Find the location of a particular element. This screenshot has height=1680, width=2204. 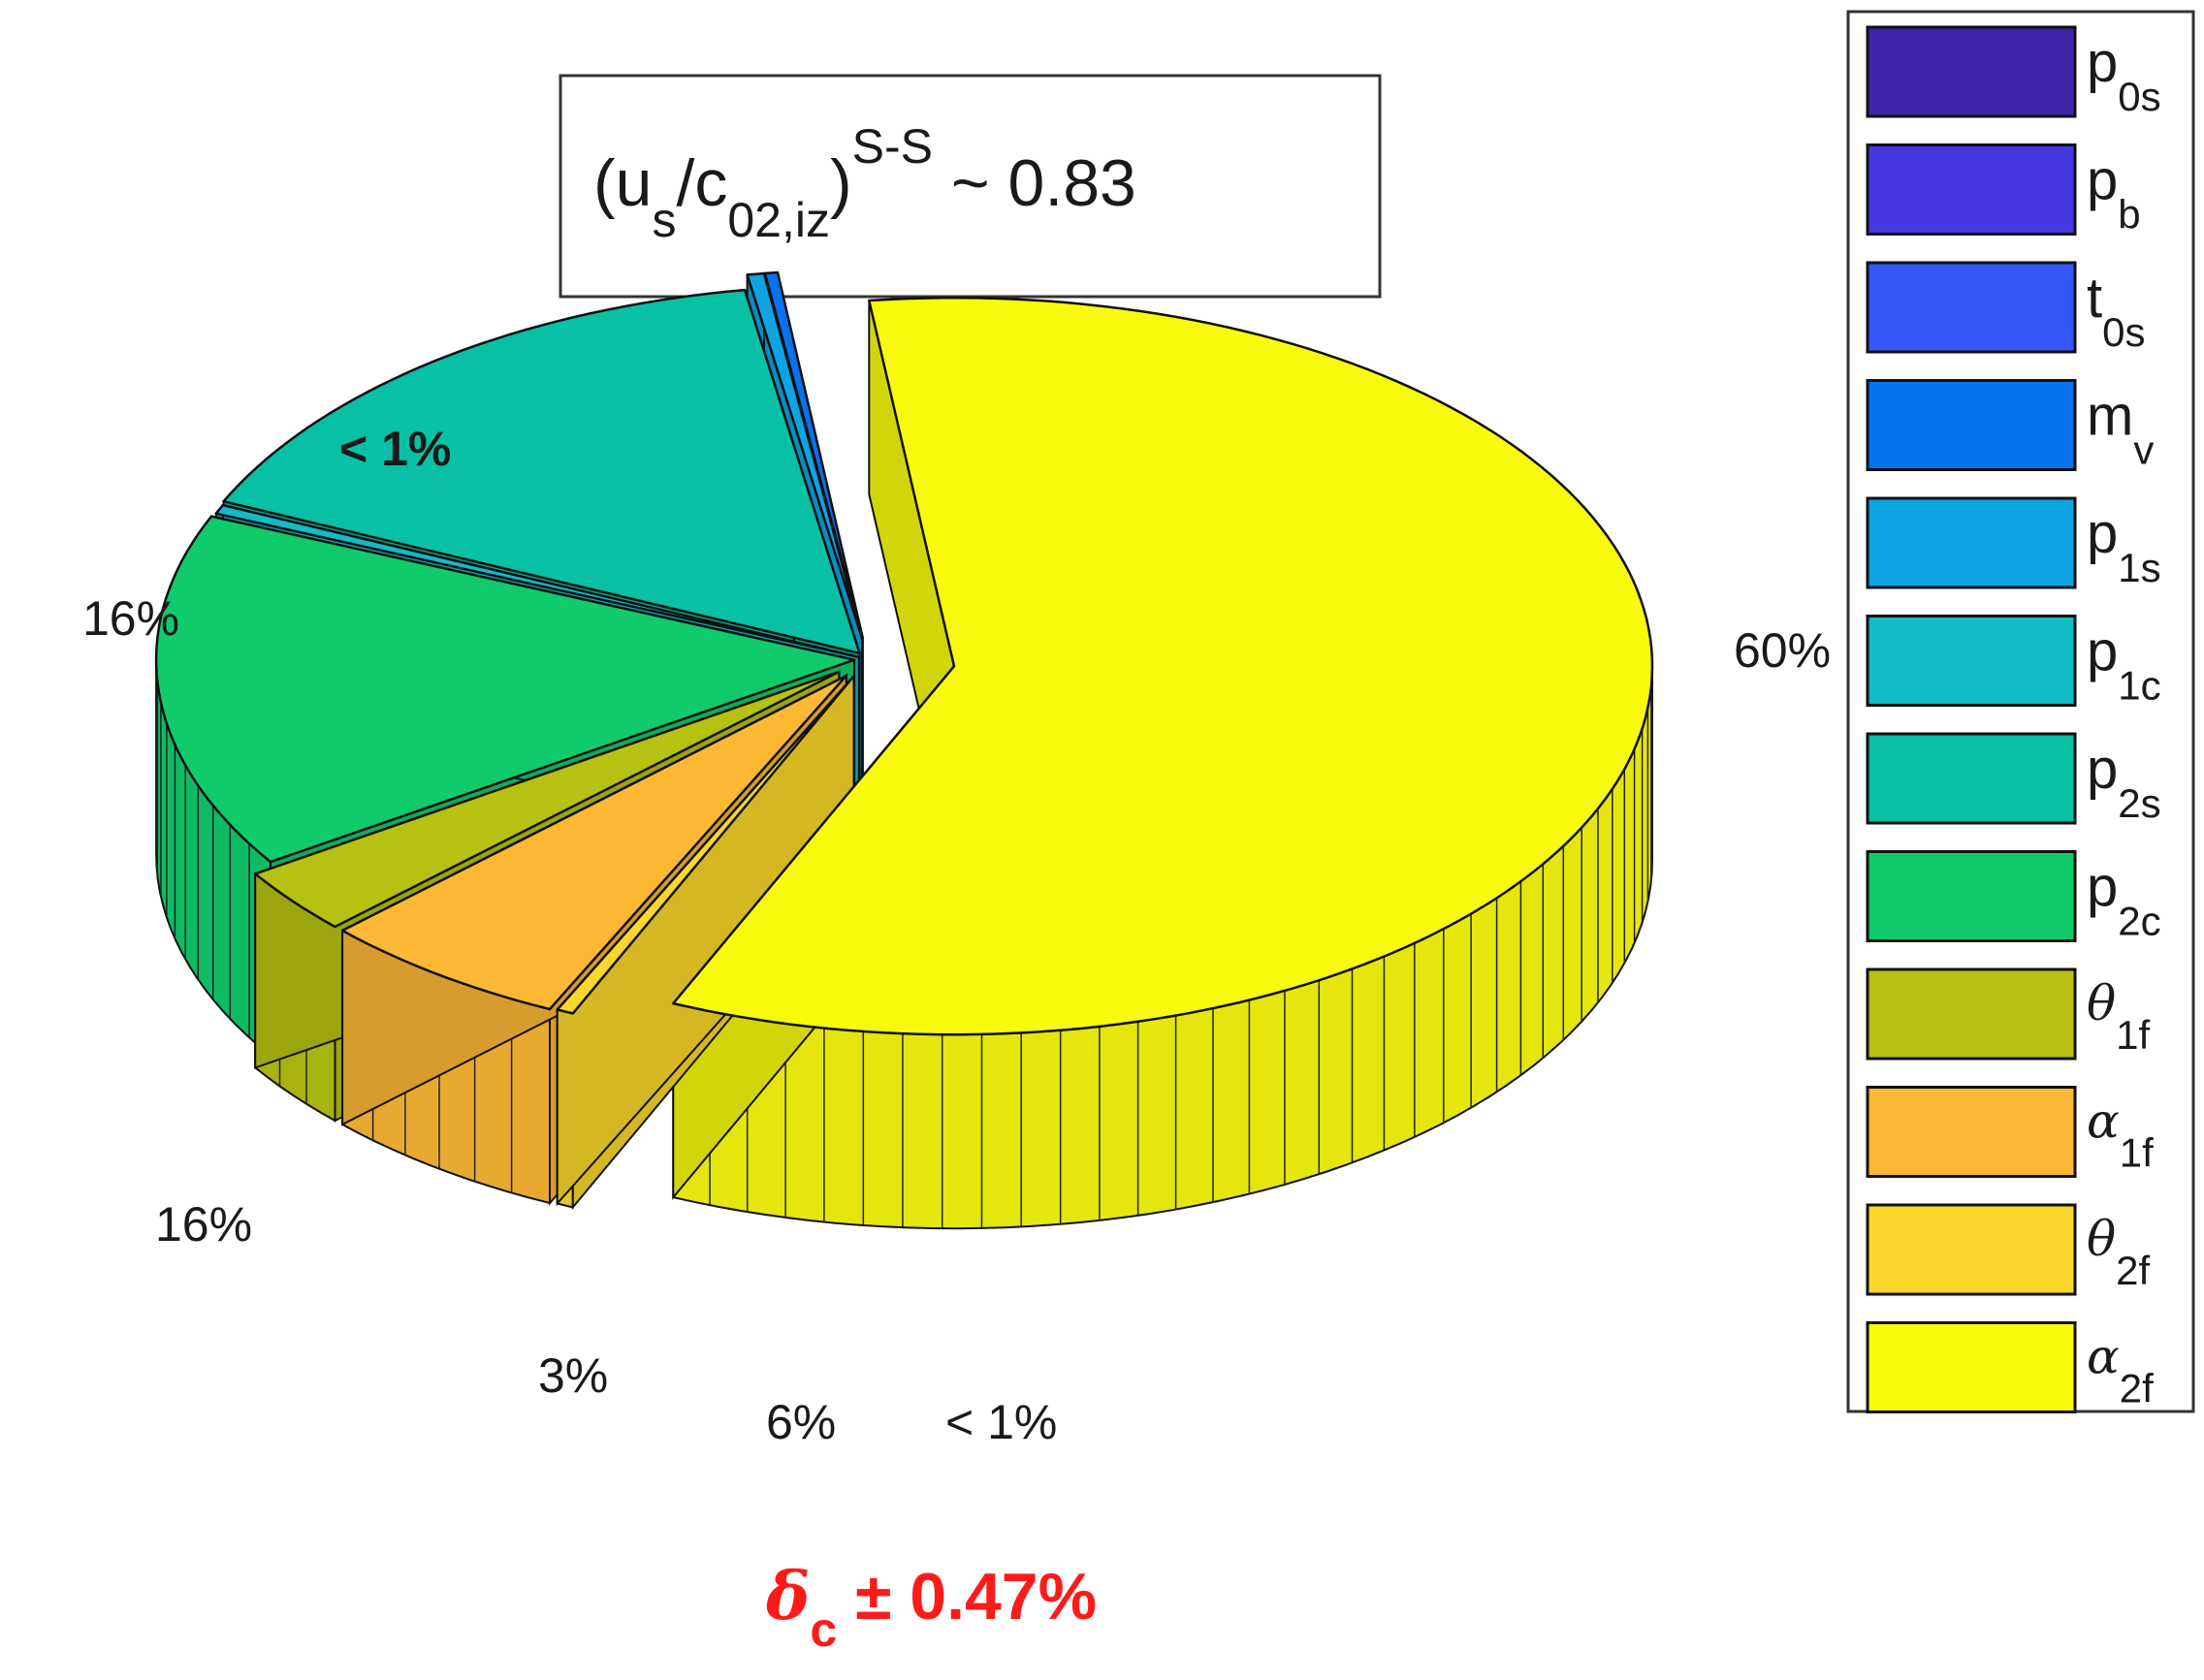

legend-label: p2c is located at coordinates (2124, 900).